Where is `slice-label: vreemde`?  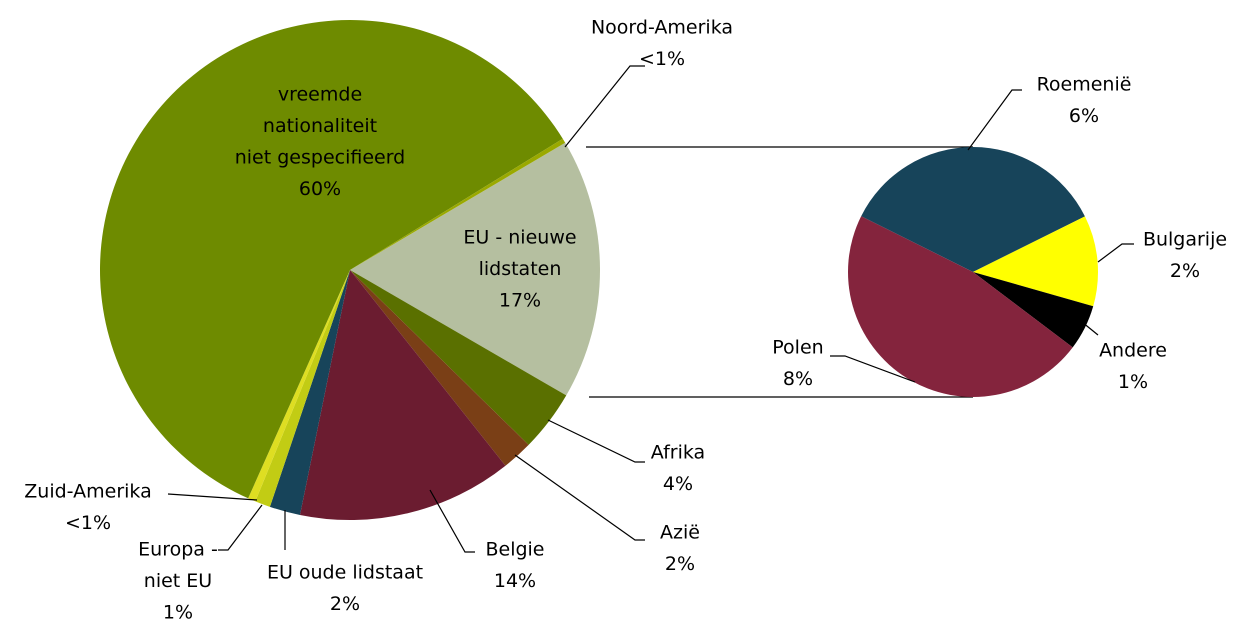
slice-label: vreemde is located at coordinates (320, 95).